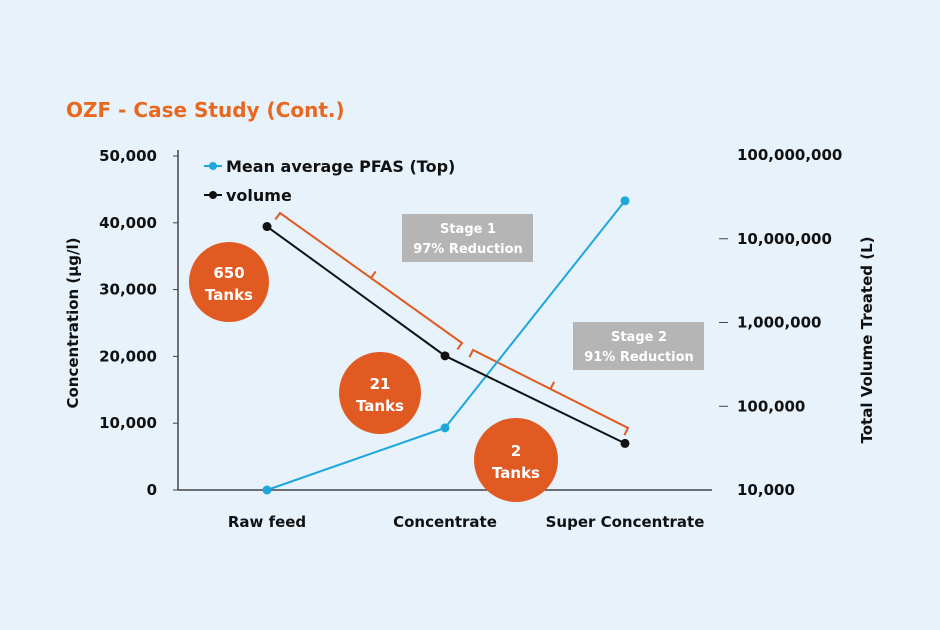  What do you see at coordinates (205, 110) in the screenshot?
I see `chart-title: OZF - Case Study (Cont.)` at bounding box center [205, 110].